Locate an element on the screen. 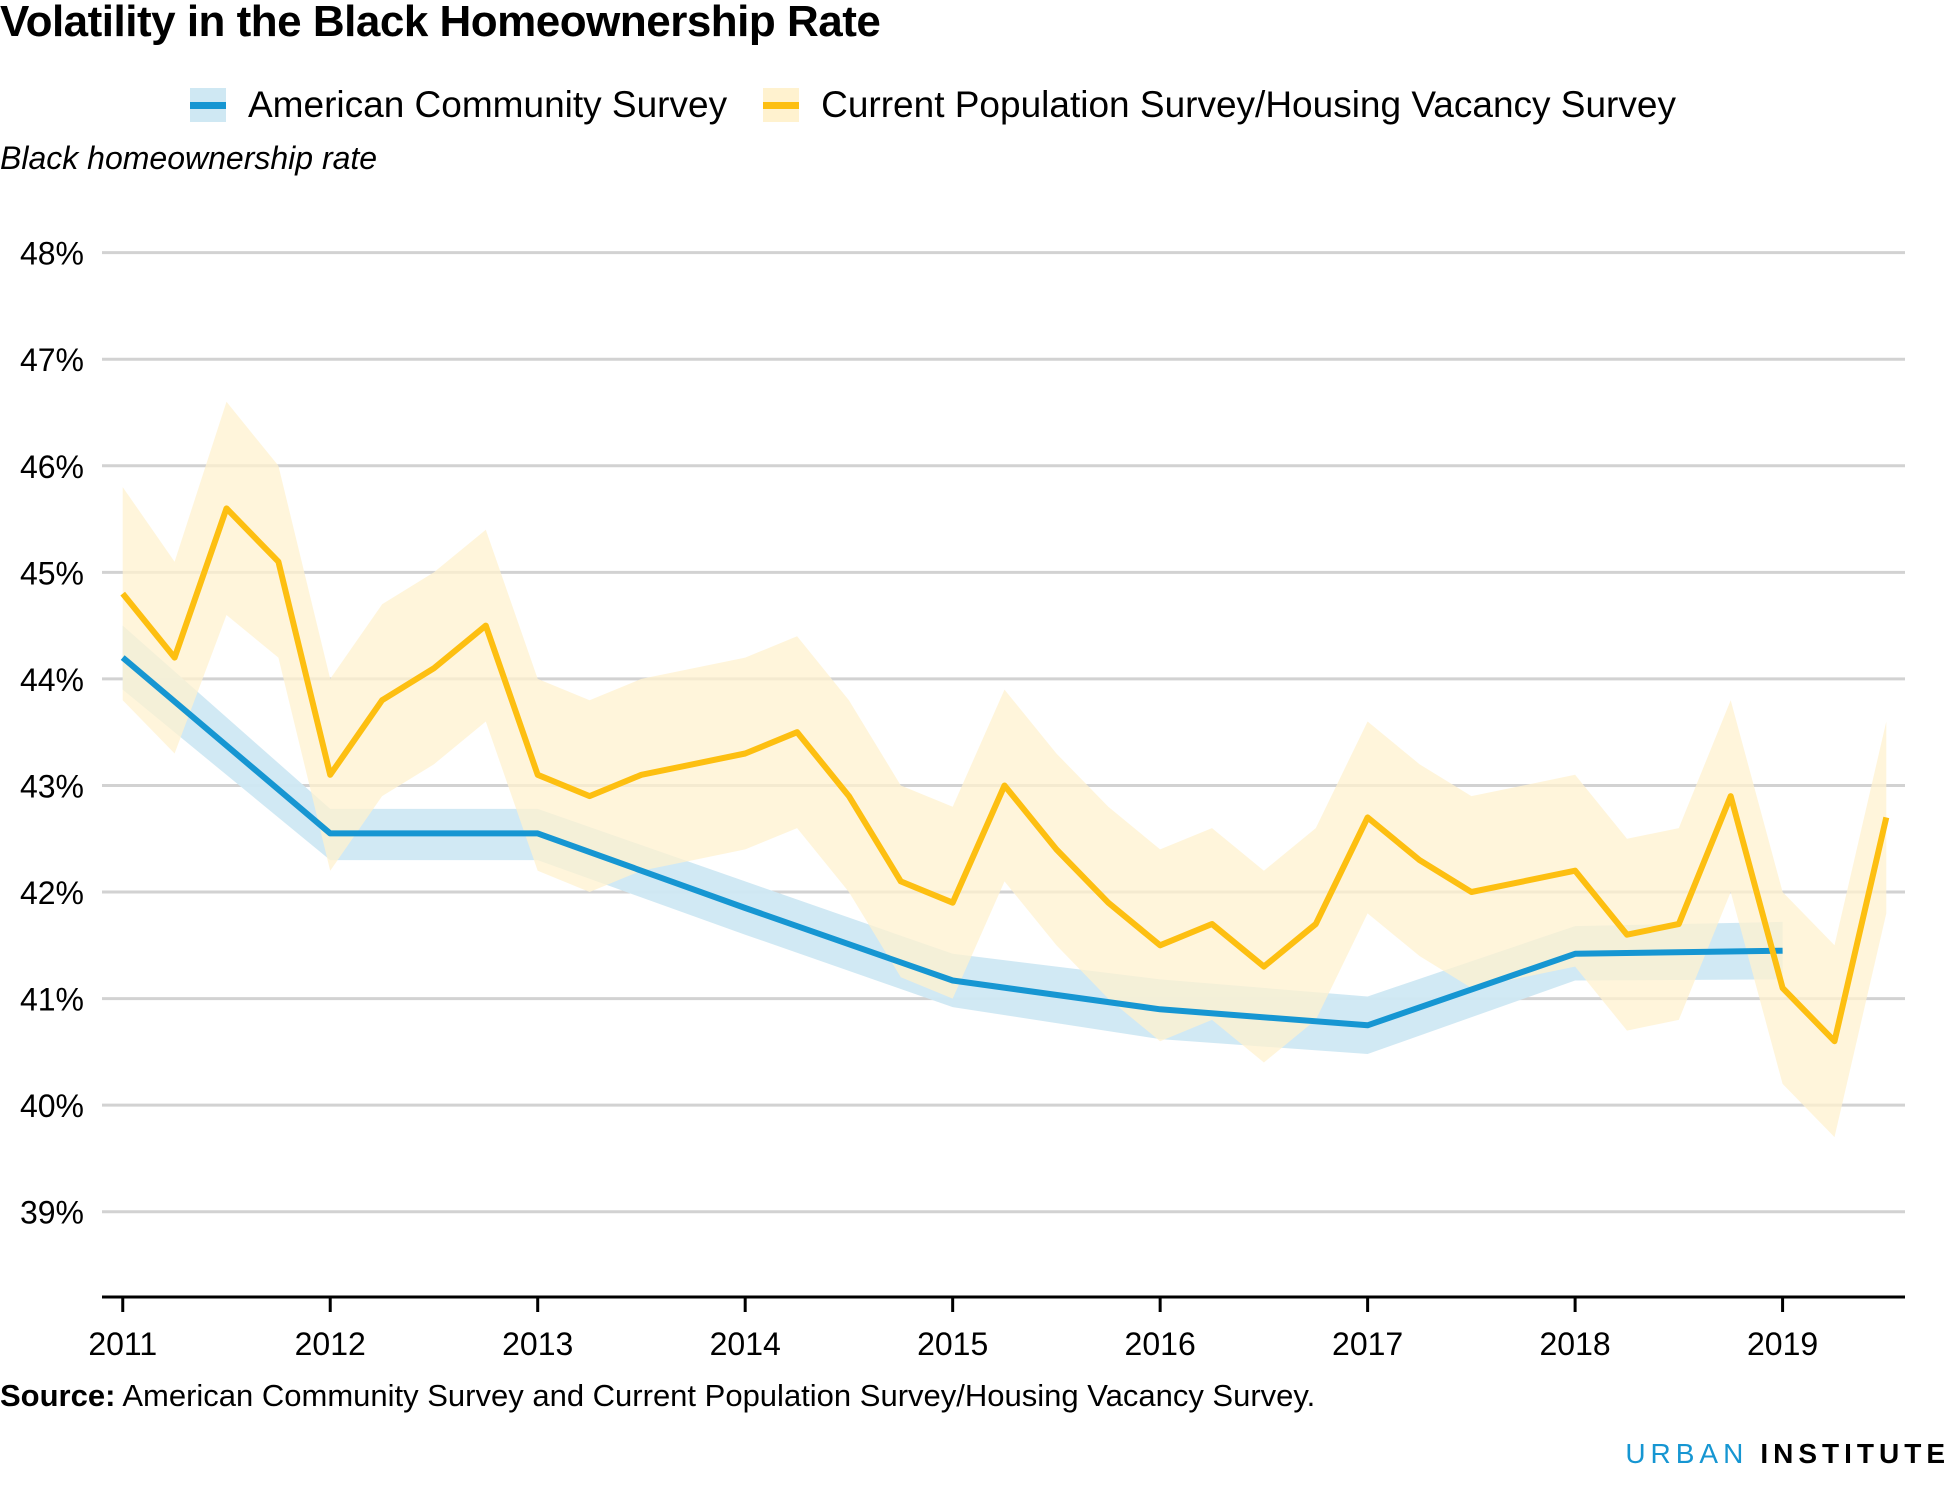 This screenshot has width=1950, height=1500. x-tick-label: 2014 is located at coordinates (745, 1344).